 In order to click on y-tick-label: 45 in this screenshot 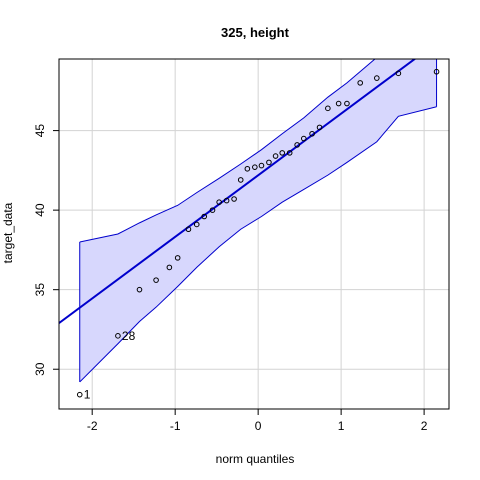, I will do `click(40, 131)`.